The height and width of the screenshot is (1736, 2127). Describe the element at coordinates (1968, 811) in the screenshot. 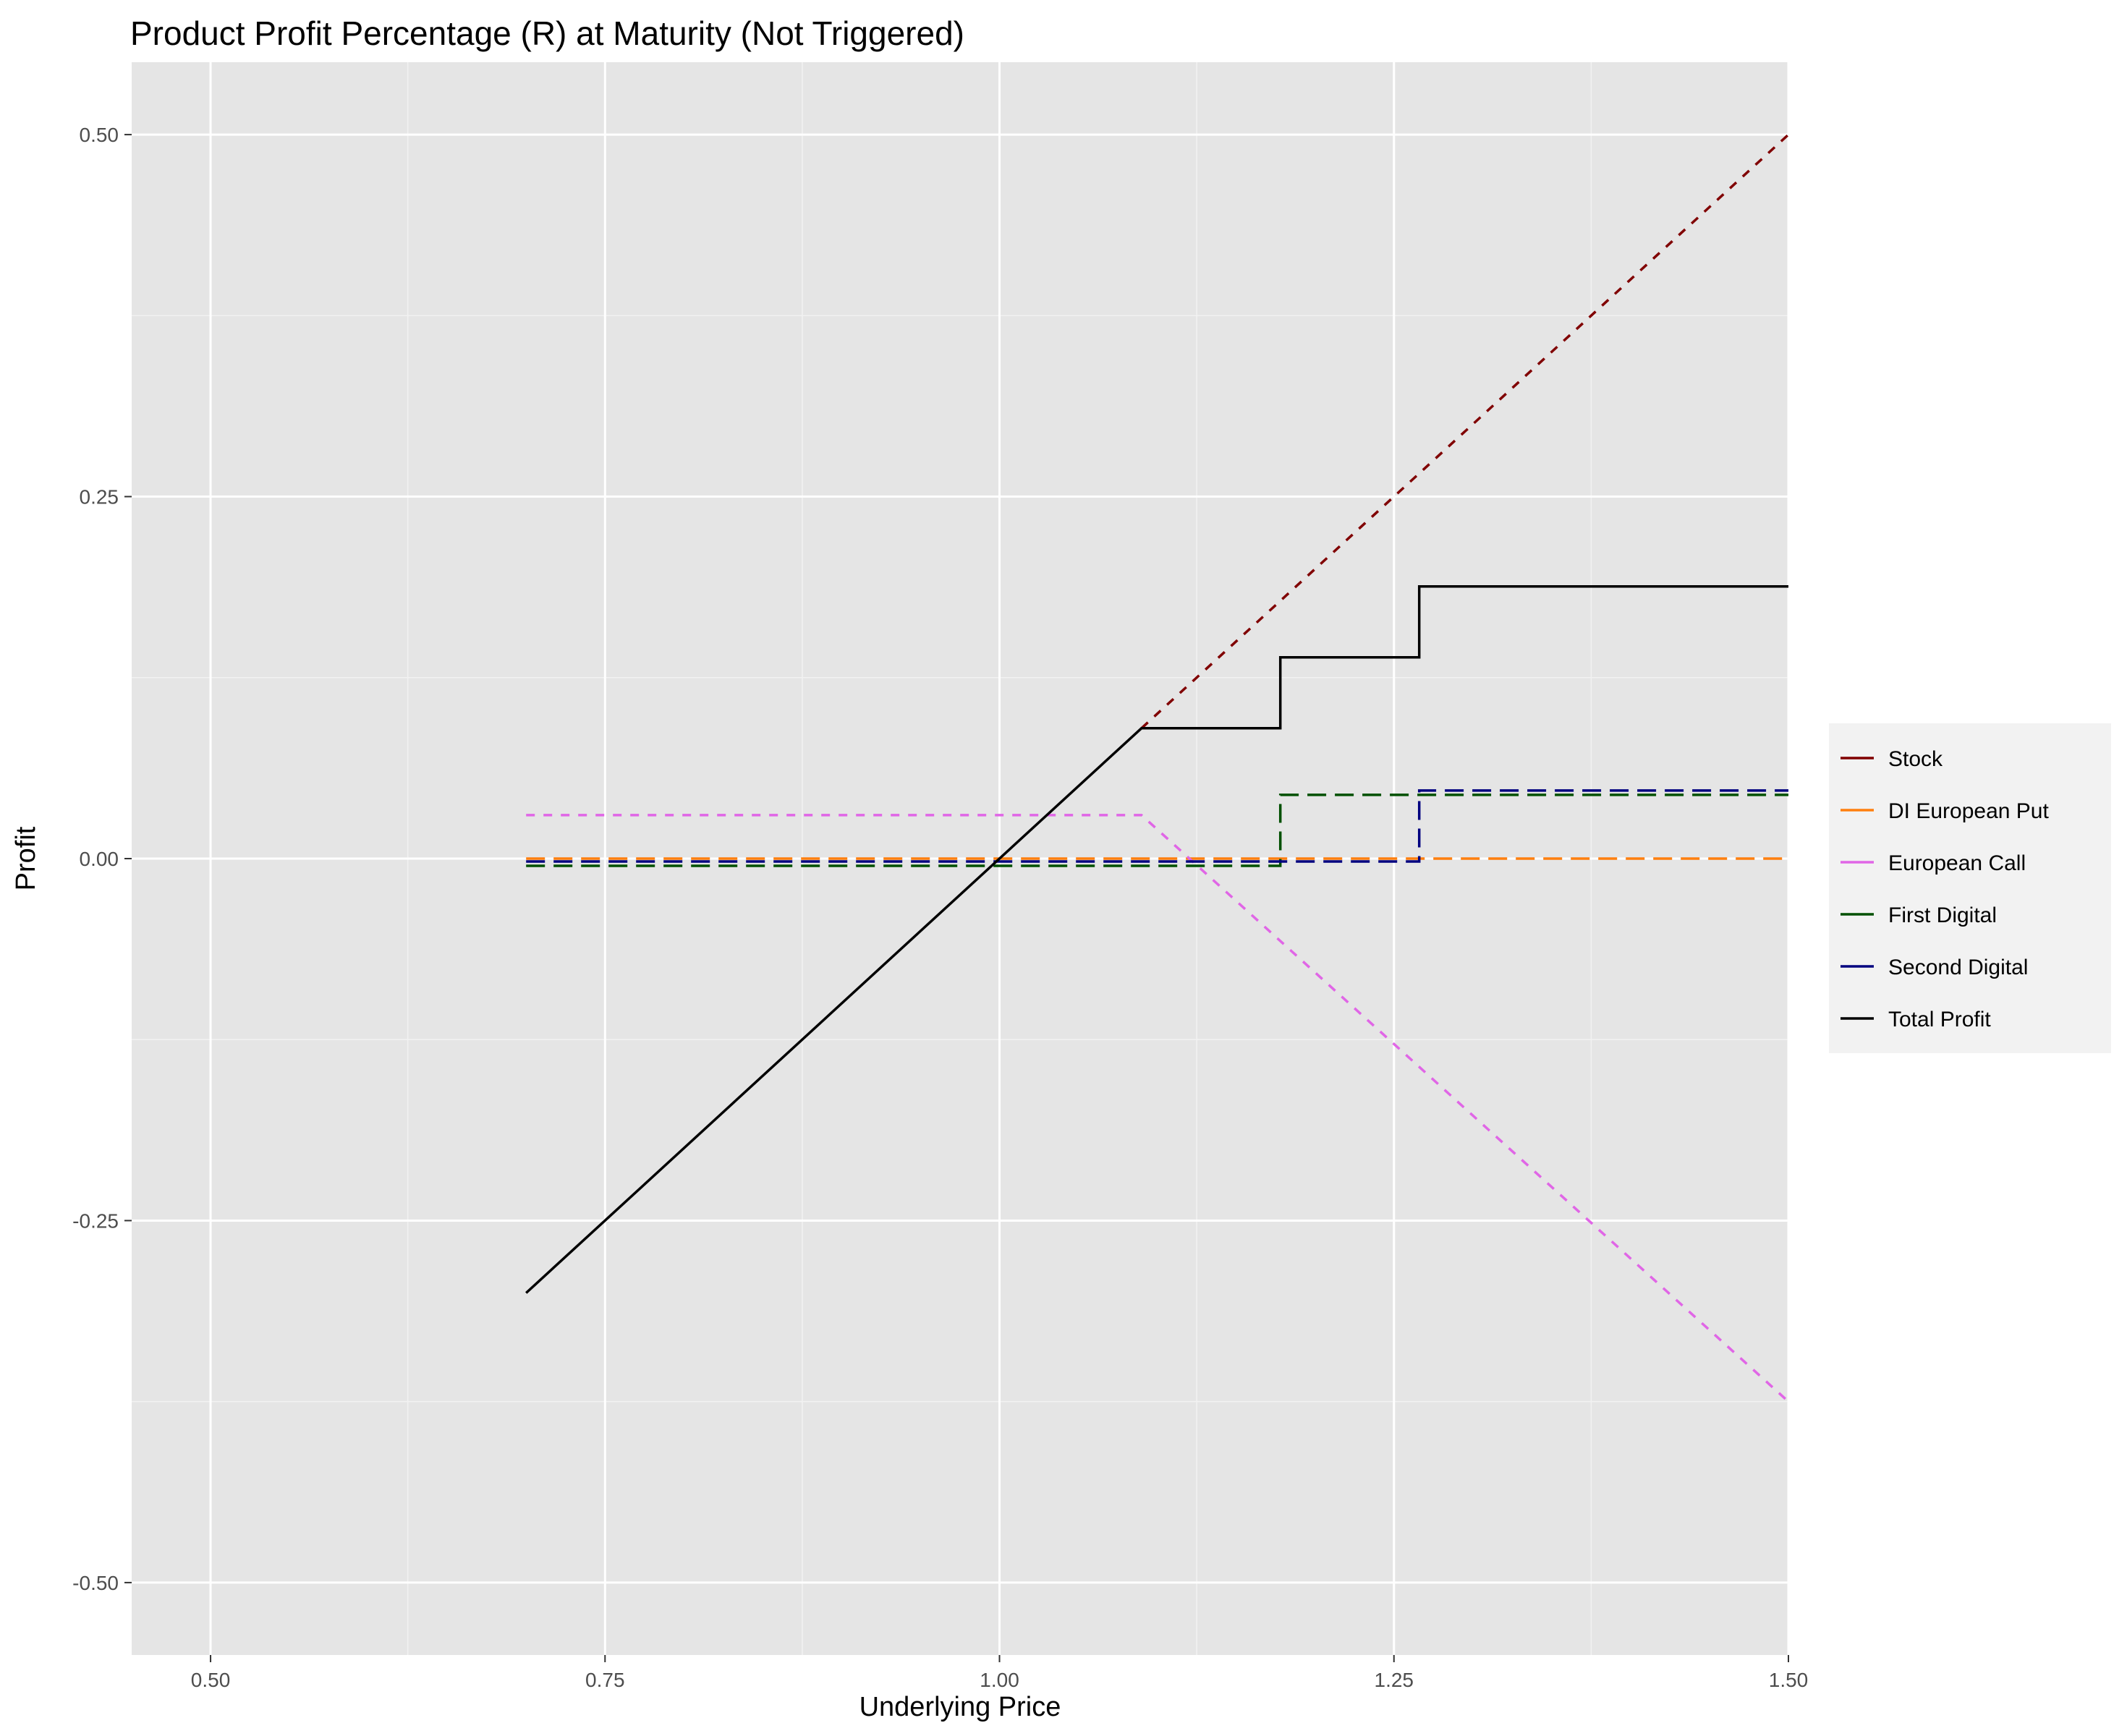

I see `legend-label: DI European Put` at that location.